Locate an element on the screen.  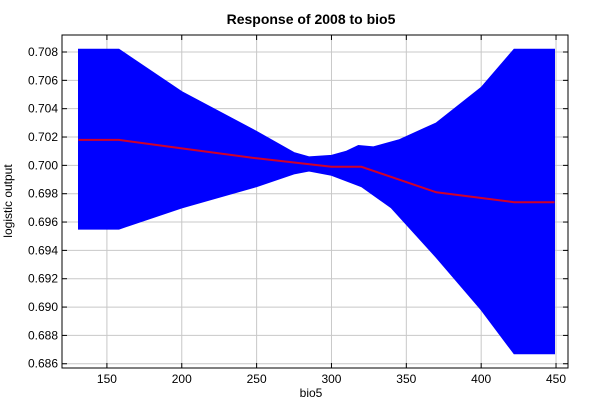
x-axis-label: bio5 is located at coordinates (311, 393).